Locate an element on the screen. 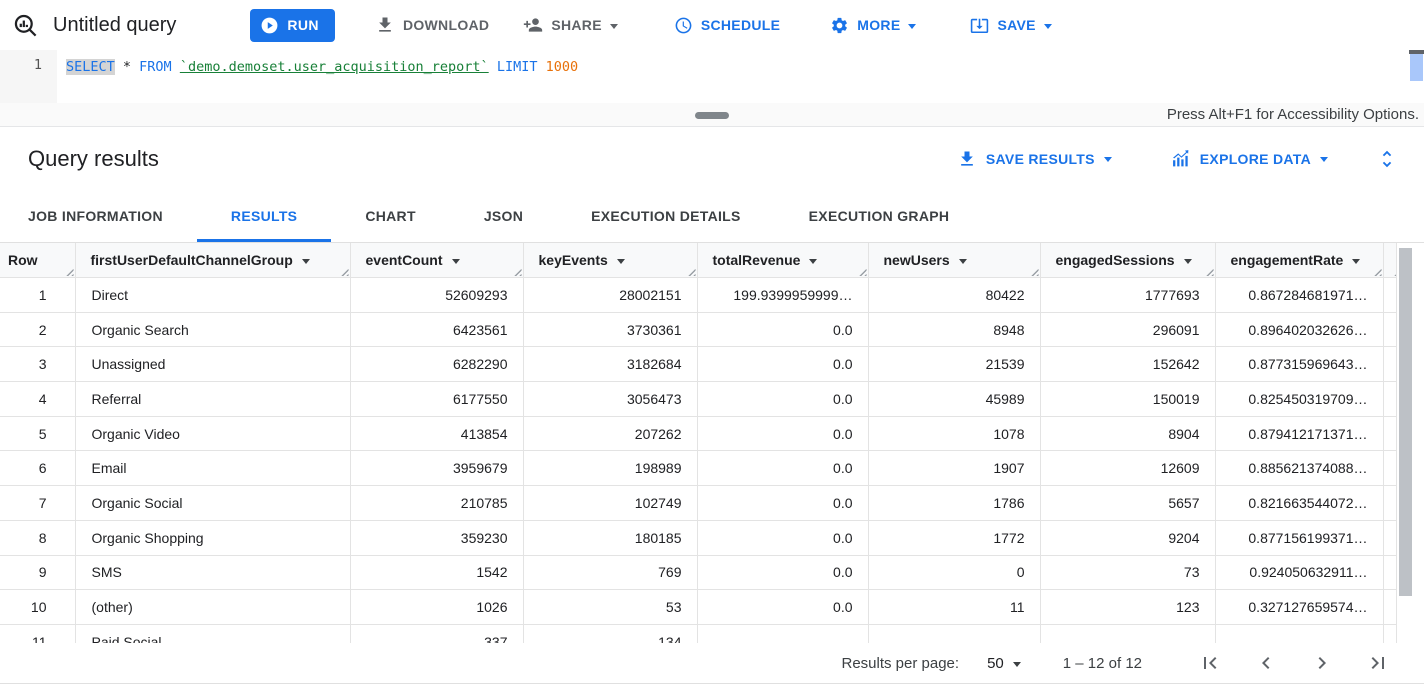  page-size-value: 50 is located at coordinates (995, 663).